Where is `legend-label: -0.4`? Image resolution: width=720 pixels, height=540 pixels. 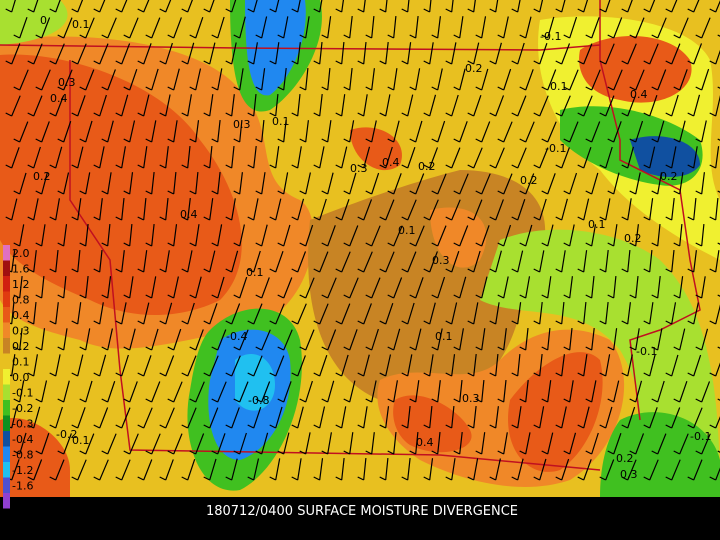
legend-label: -0.4 is located at coordinates (22, 439).